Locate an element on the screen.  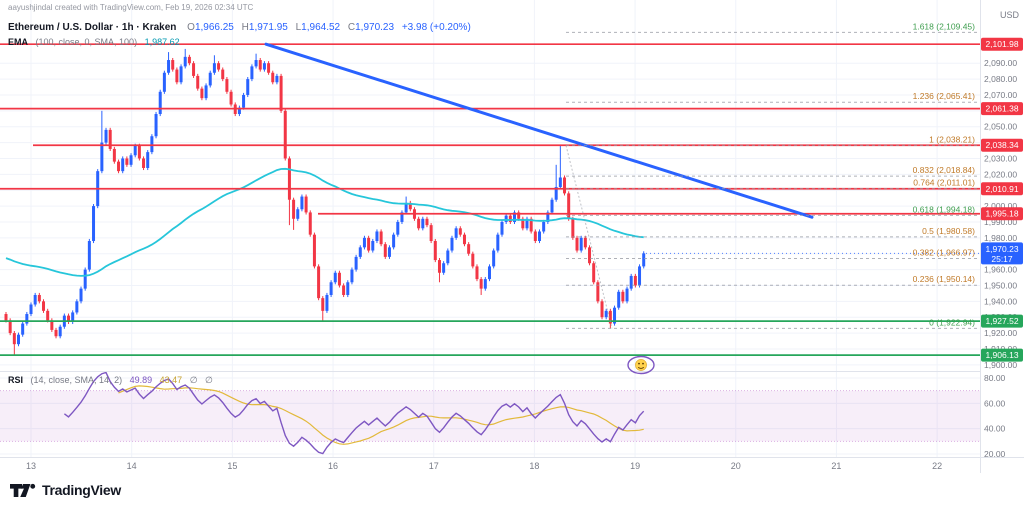
svg-text: 2,030.00 is located at coordinates (1000, 158).